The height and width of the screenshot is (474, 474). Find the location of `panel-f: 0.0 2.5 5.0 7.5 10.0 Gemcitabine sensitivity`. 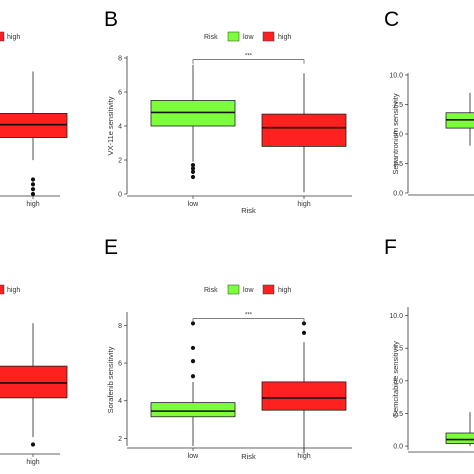

panel-f: 0.0 2.5 5.0 7.5 10.0 Gemcitabine sensitivity is located at coordinates (431, 380).